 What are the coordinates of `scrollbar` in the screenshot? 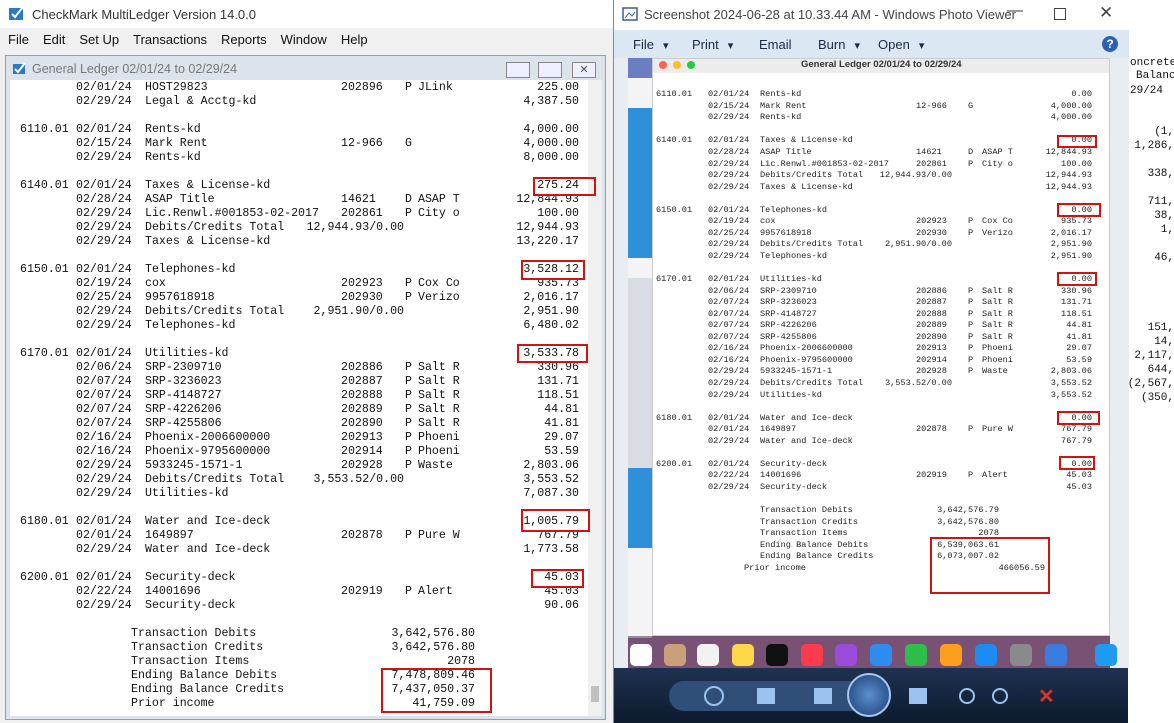 It's located at (595, 398).